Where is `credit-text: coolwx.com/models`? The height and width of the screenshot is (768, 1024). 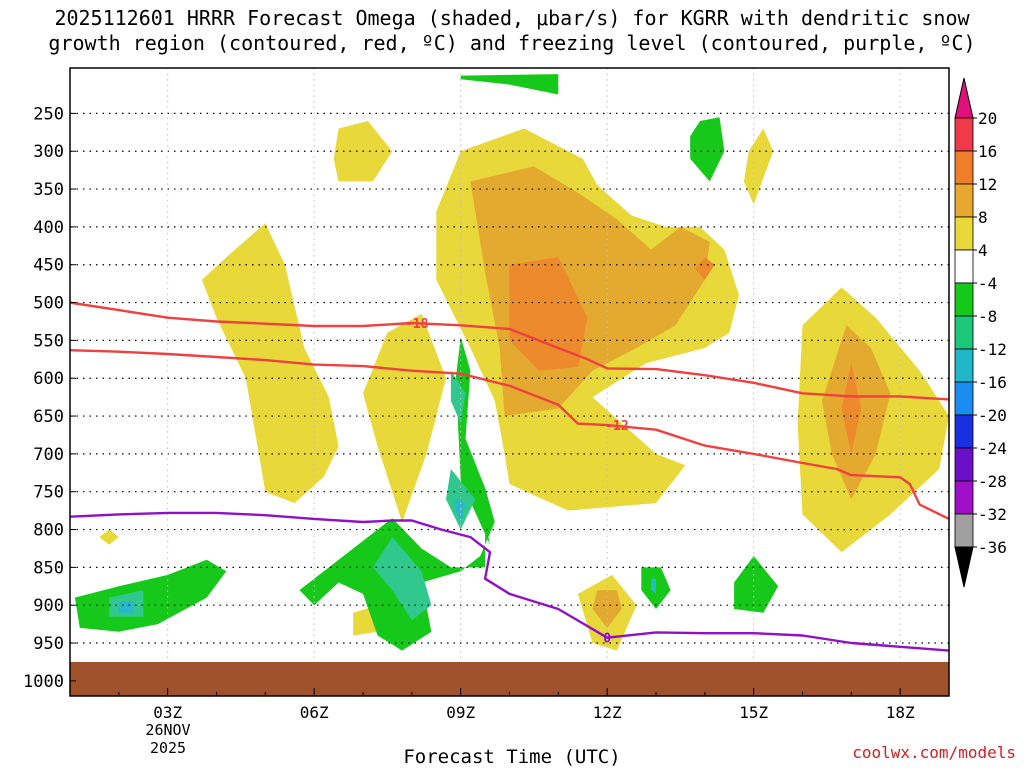
credit-text: coolwx.com/models is located at coordinates (934, 752).